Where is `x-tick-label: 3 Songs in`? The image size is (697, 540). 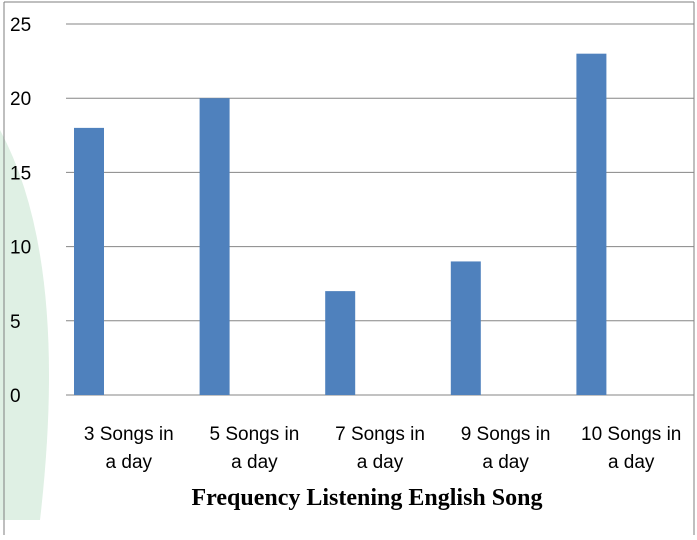
x-tick-label: 3 Songs in is located at coordinates (129, 434).